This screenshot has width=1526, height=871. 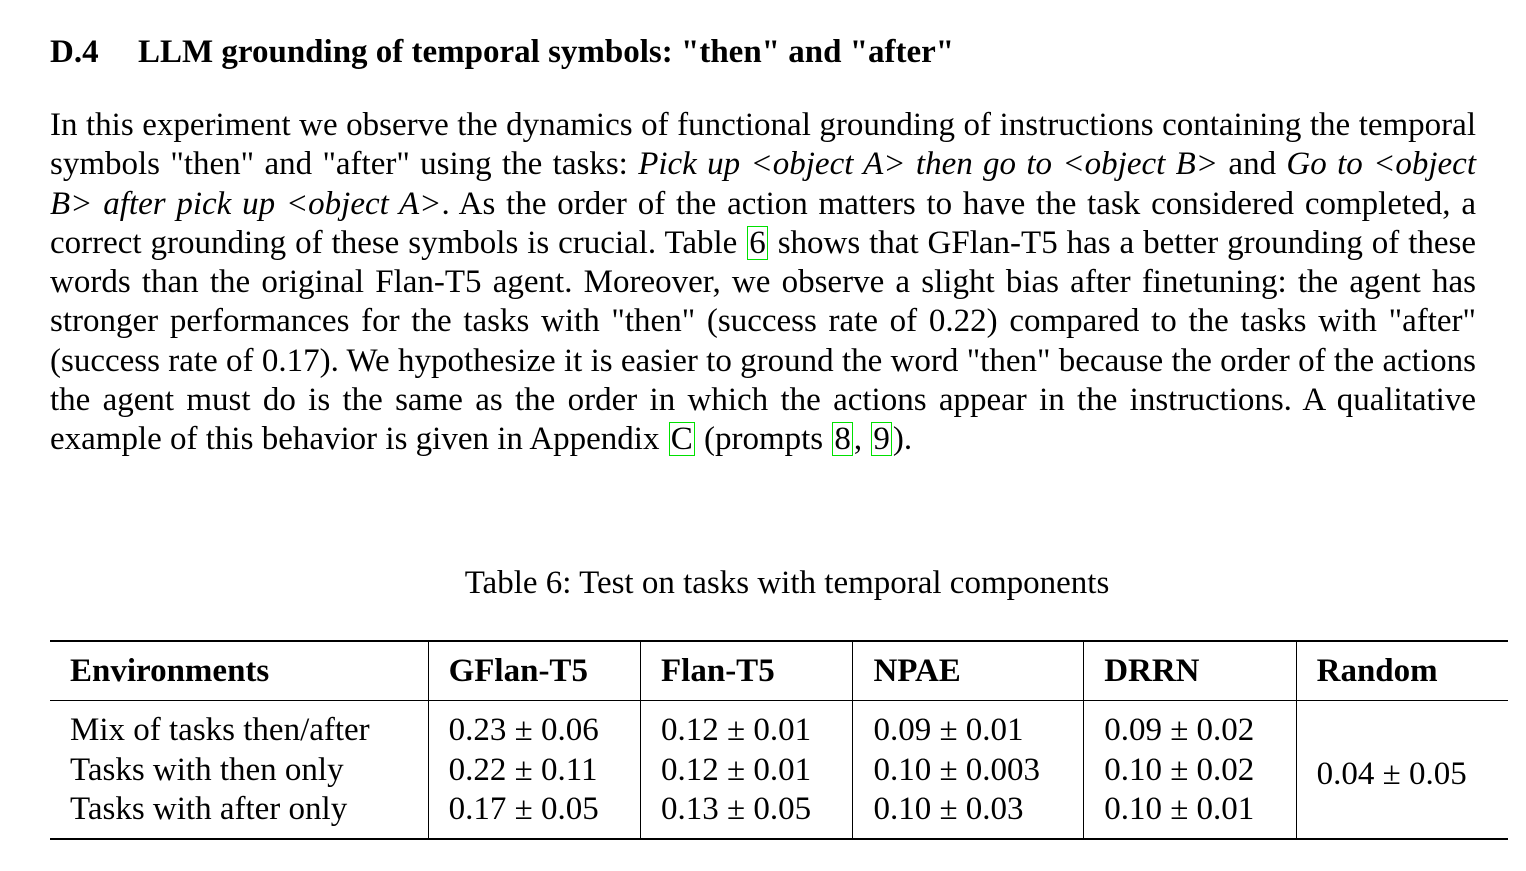 I want to click on prompt-reference-link: 8, so click(x=842, y=439).